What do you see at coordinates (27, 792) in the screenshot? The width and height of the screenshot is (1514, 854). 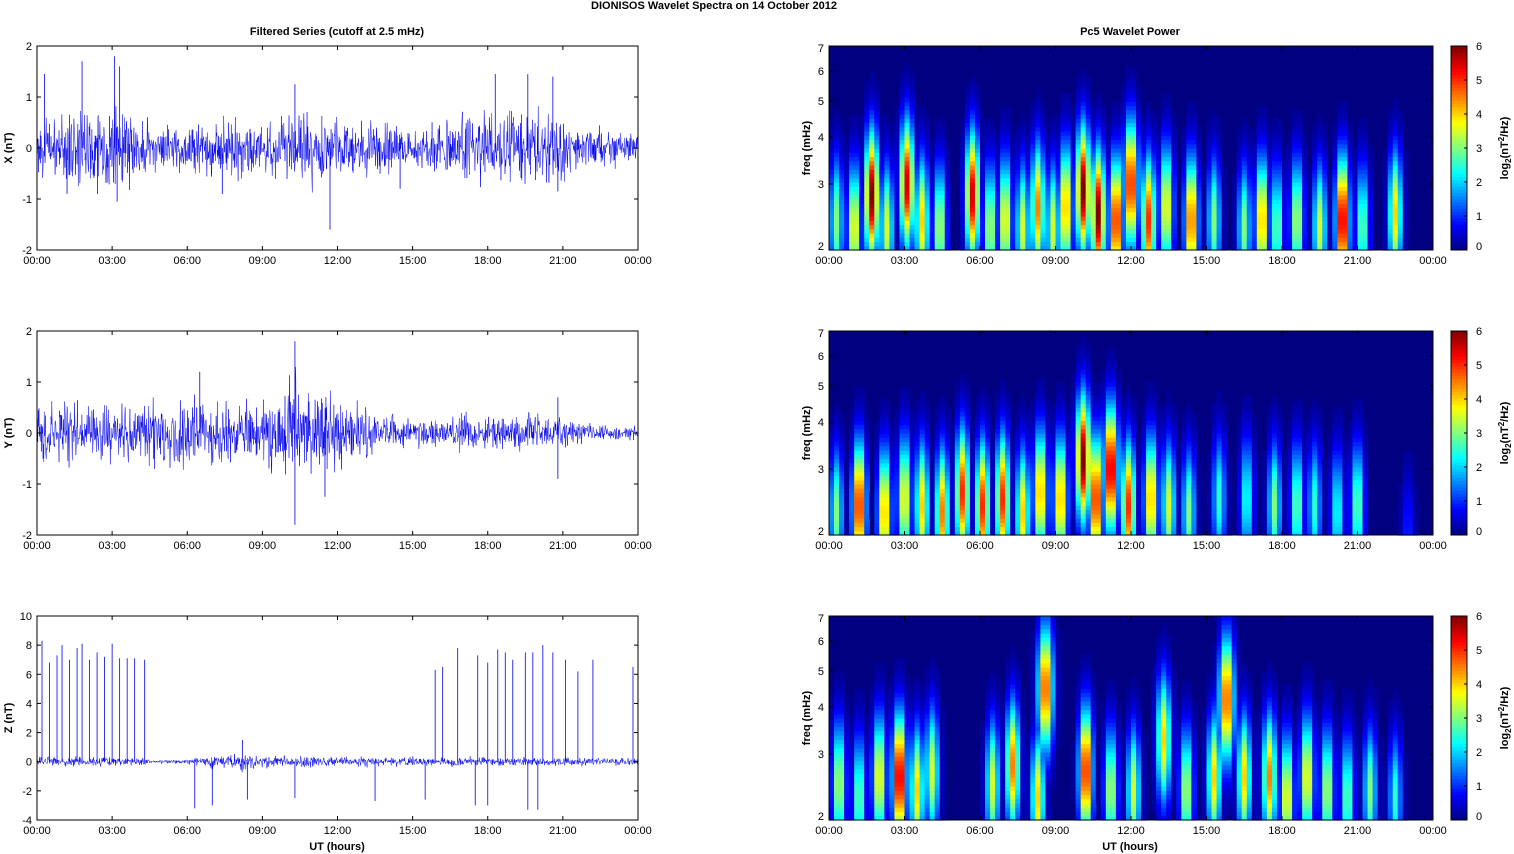 I see `y-tick-label: -2` at bounding box center [27, 792].